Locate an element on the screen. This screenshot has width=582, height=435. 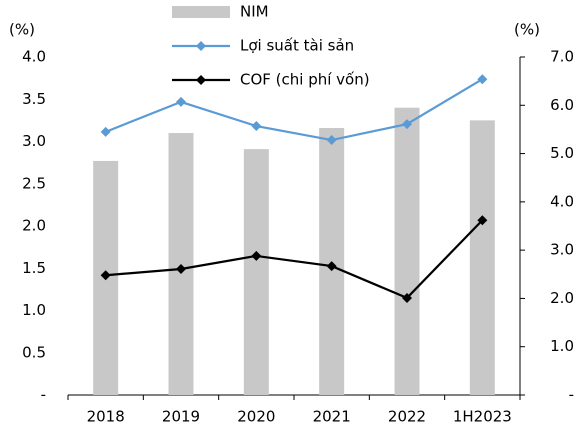
legend-swatch is located at coordinates (201, 12).